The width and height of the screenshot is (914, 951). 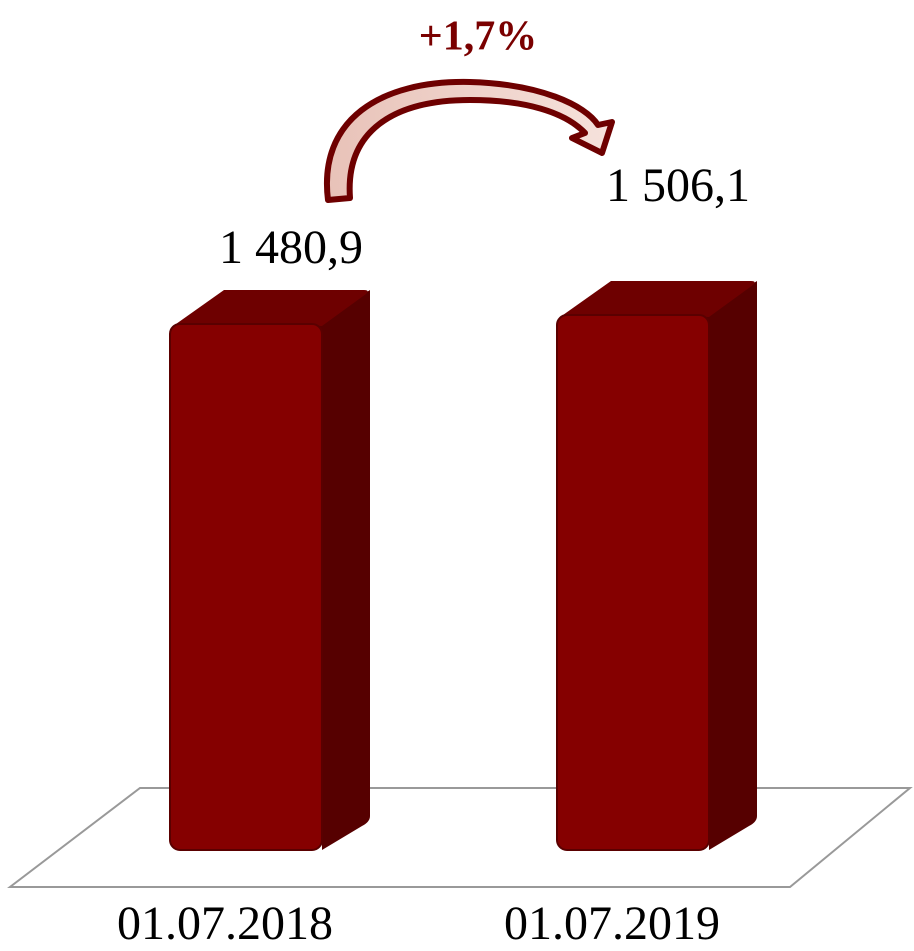 What do you see at coordinates (225, 923) in the screenshot?
I see `x-tick-label: 01.07.2018` at bounding box center [225, 923].